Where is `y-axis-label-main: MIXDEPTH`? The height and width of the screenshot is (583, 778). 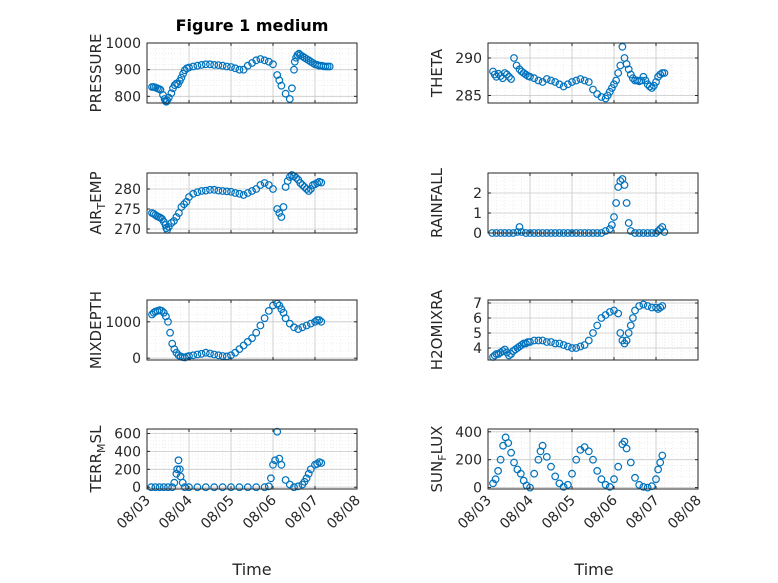 y-axis-label-main: MIXDEPTH is located at coordinates (96, 330).